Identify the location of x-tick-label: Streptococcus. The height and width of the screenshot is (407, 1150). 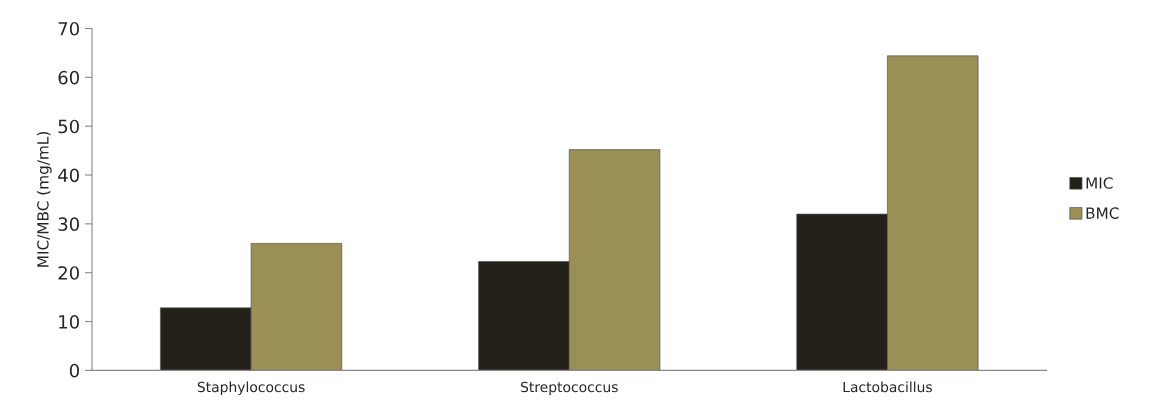
(569, 388).